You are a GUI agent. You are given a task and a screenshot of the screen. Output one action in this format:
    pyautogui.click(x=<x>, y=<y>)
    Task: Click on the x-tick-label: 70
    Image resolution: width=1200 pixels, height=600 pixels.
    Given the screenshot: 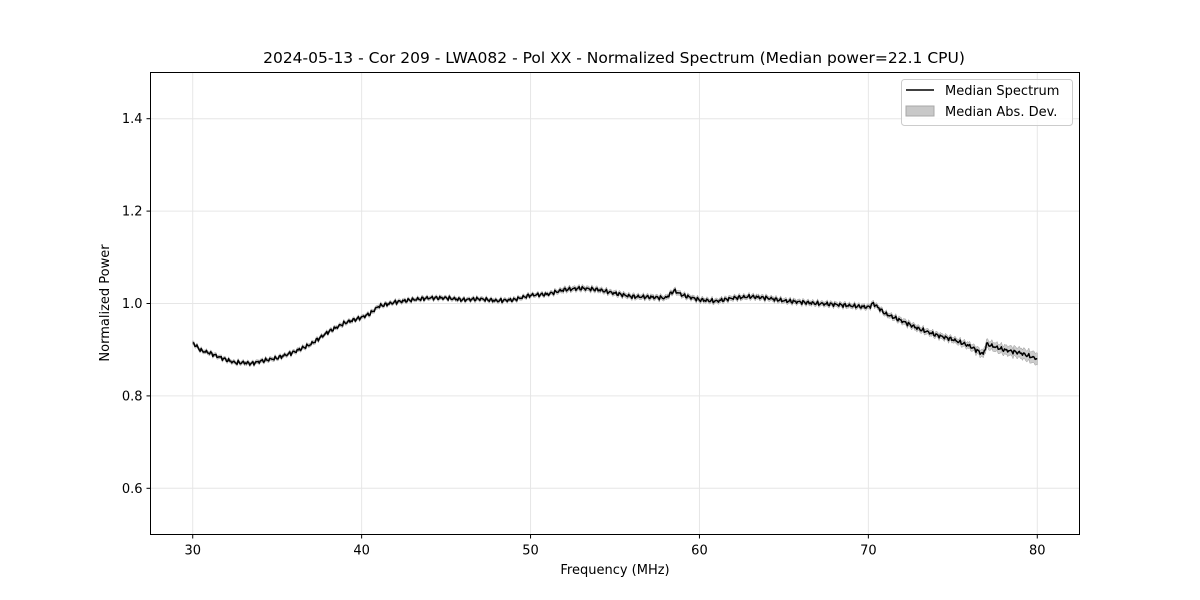 What is the action you would take?
    pyautogui.click(x=868, y=551)
    